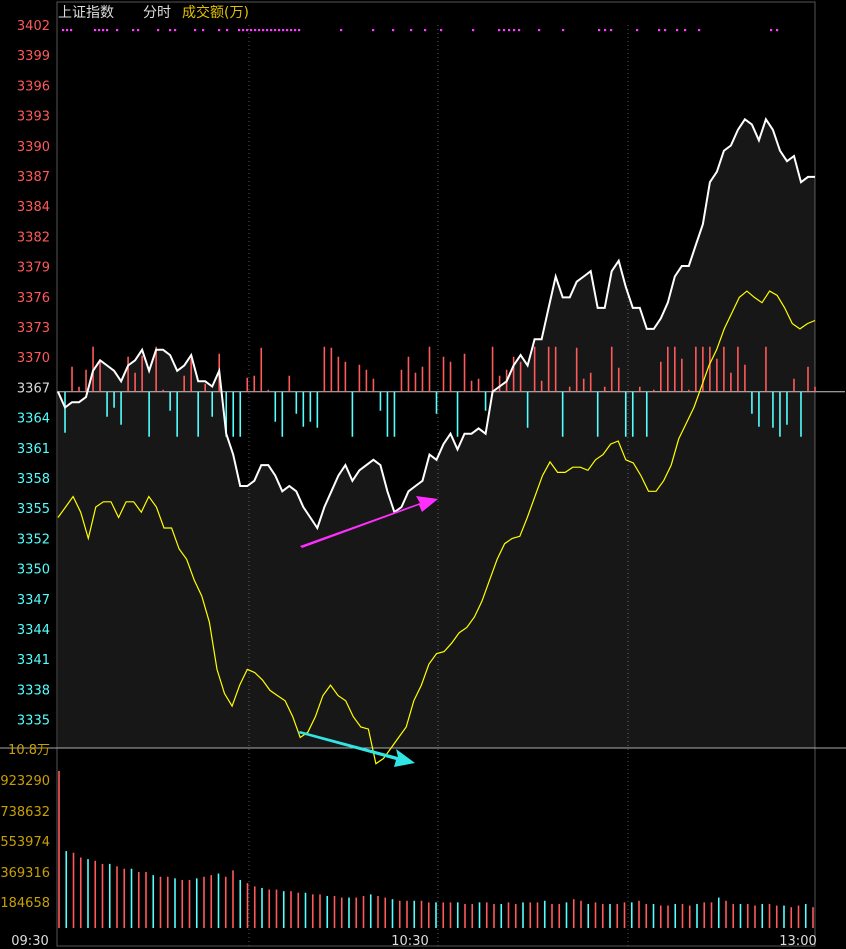  I want to click on y-tick-label: 3382, so click(33, 237).